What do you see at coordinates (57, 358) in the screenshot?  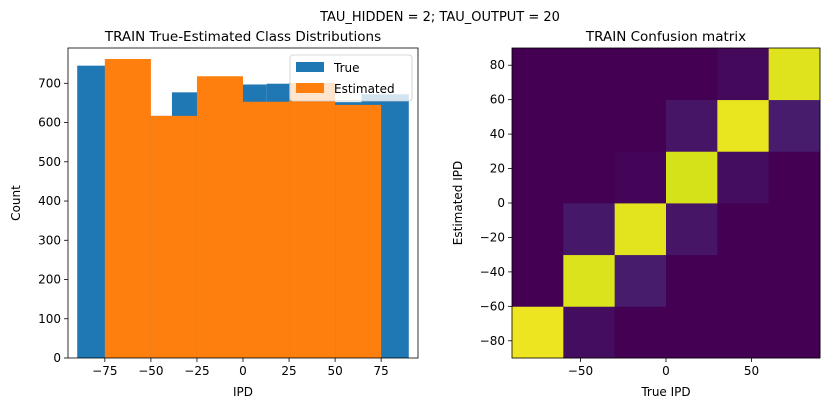 I see `histogram-y-tick-label: 0` at bounding box center [57, 358].